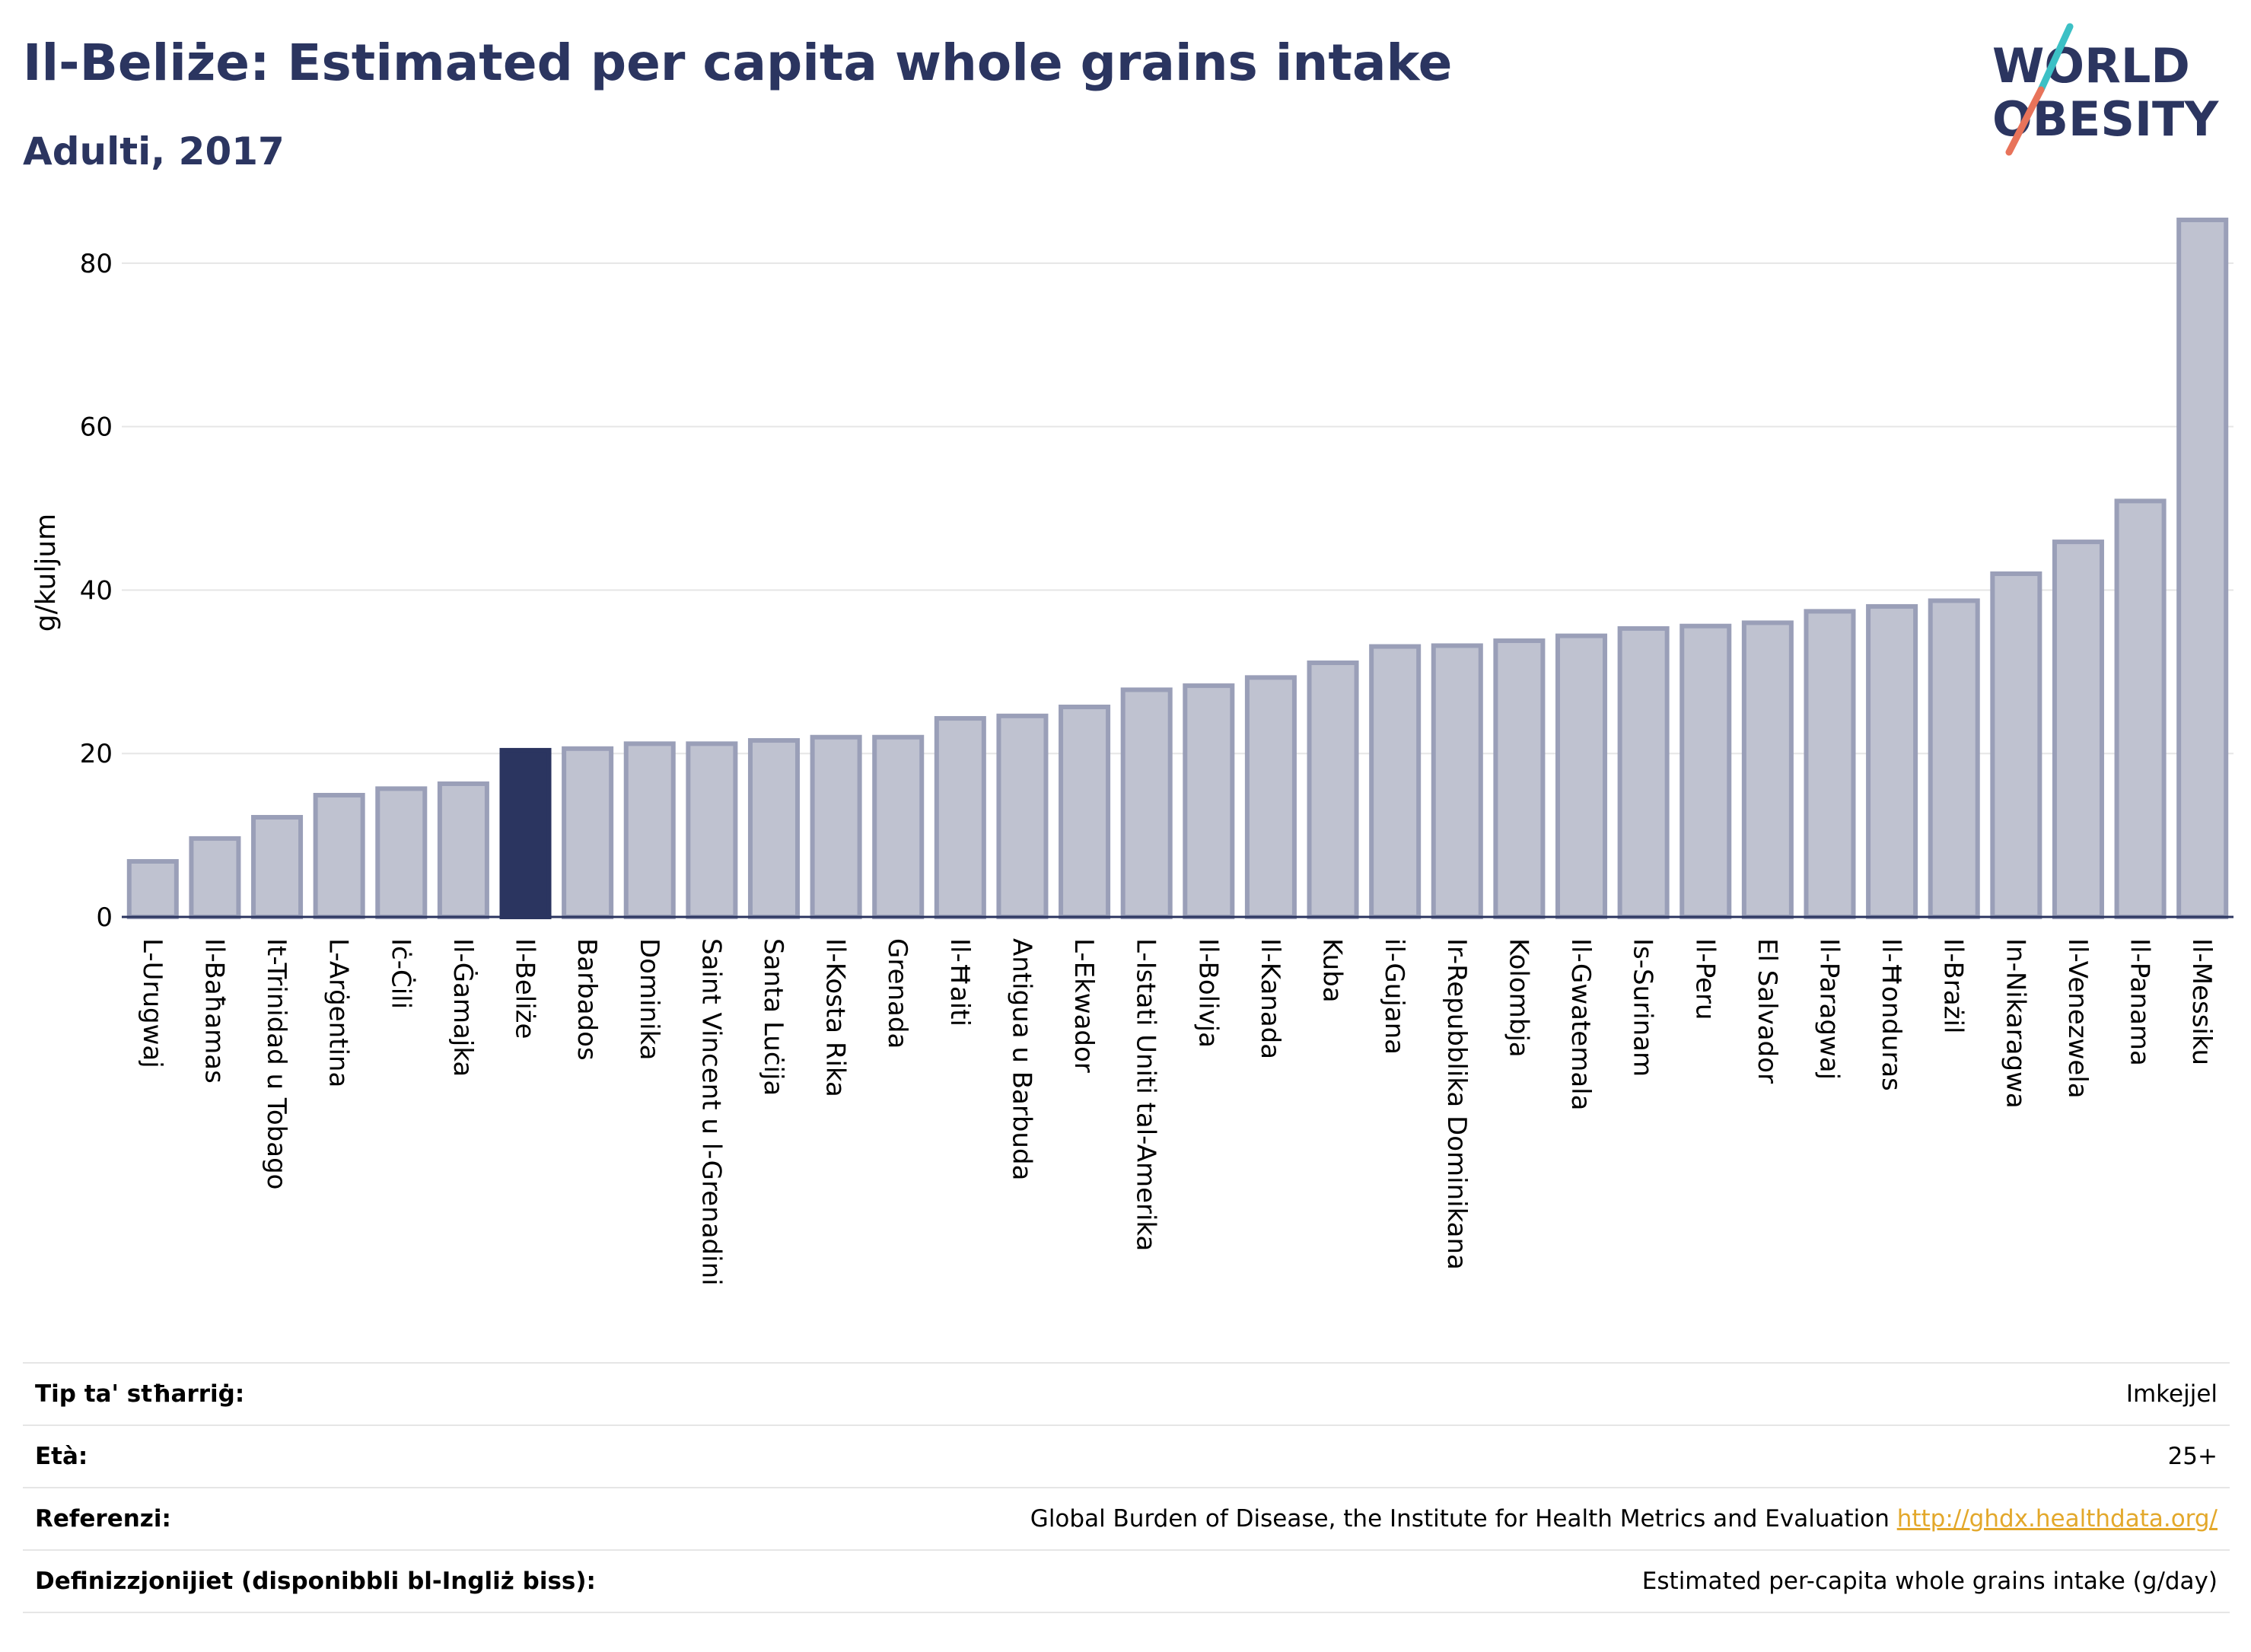  I want to click on info-value: Imkejjel, so click(1485, 1393).